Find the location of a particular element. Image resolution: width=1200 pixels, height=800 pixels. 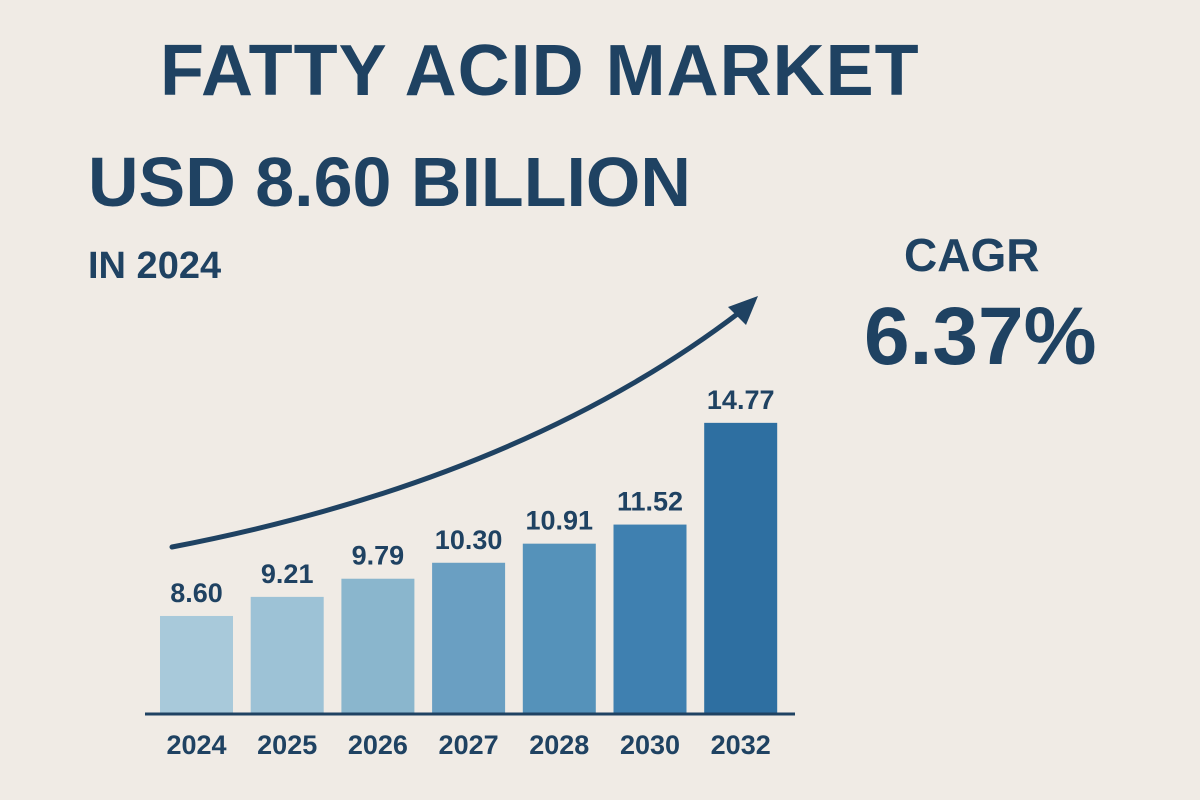

x-tick-label: 2030 is located at coordinates (650, 745).